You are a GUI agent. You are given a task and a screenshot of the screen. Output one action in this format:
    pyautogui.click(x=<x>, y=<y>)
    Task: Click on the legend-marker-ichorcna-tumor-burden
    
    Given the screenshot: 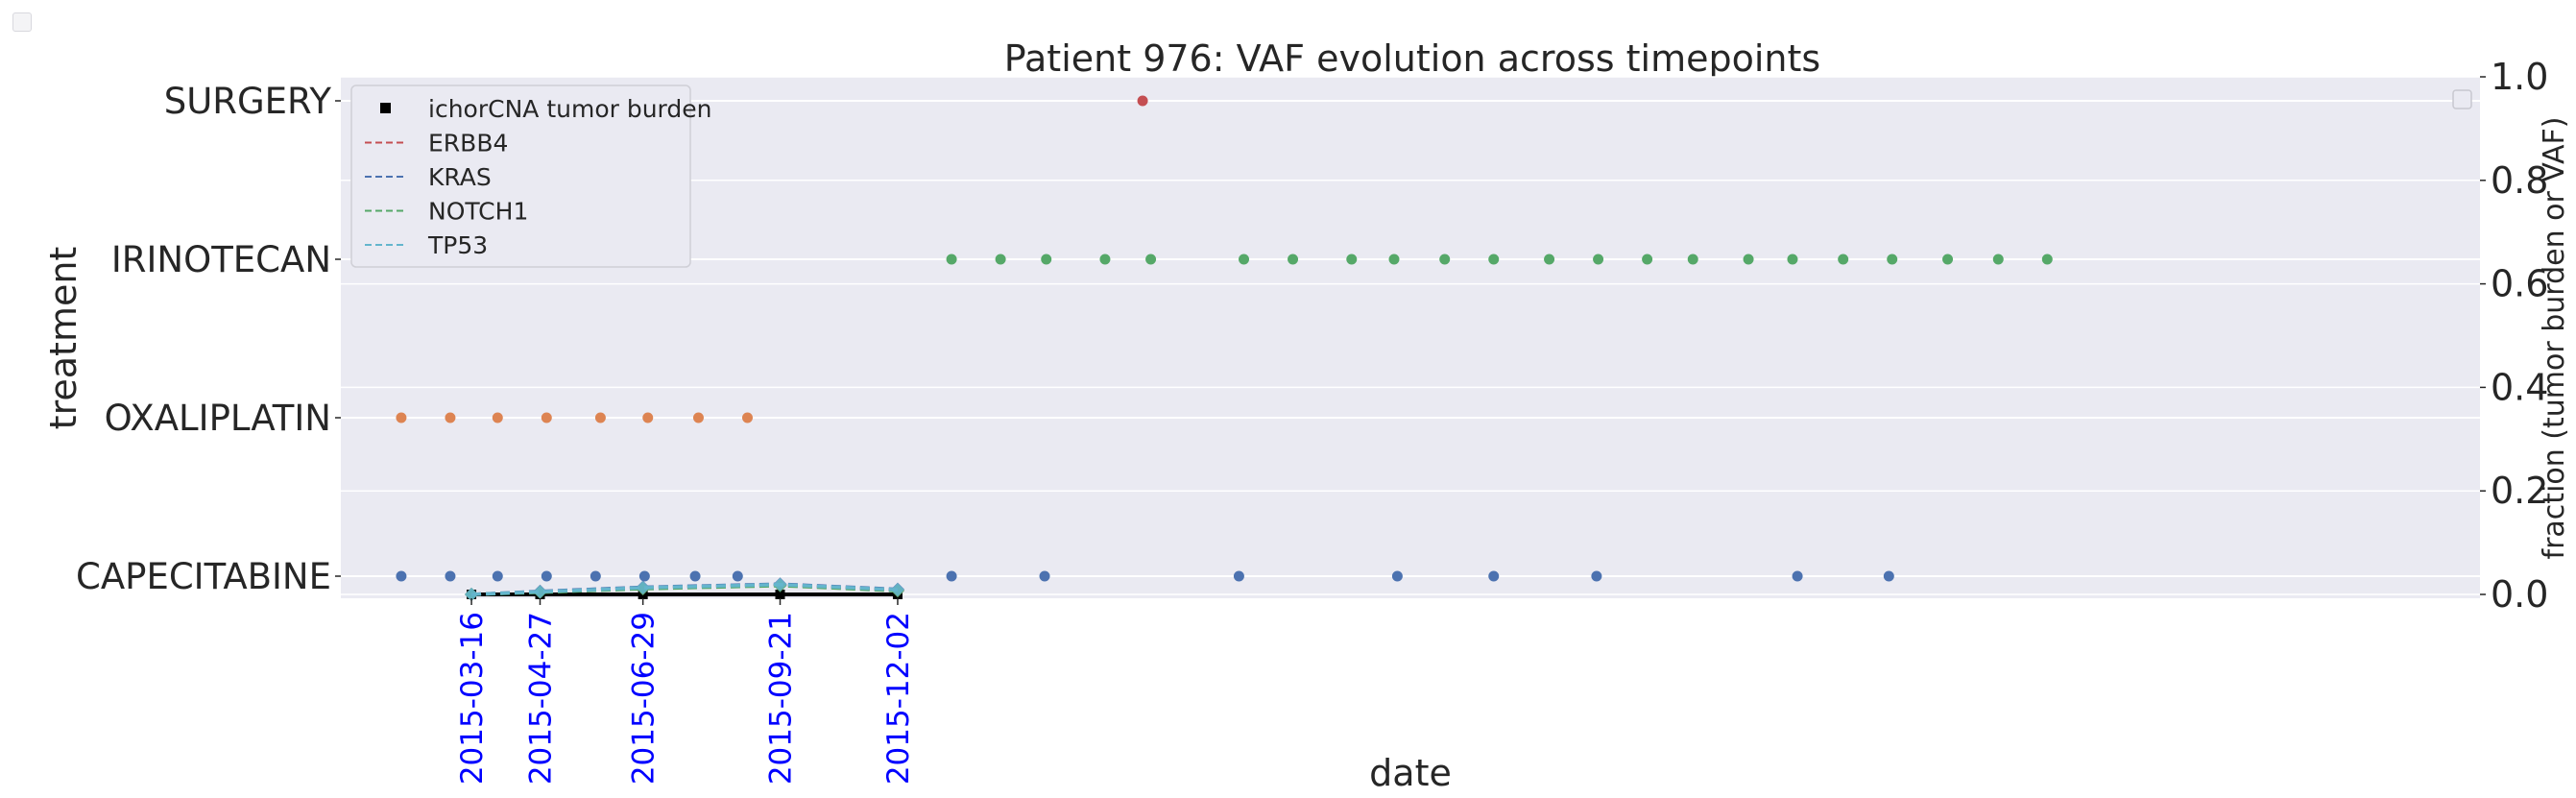 What is the action you would take?
    pyautogui.click(x=385, y=108)
    